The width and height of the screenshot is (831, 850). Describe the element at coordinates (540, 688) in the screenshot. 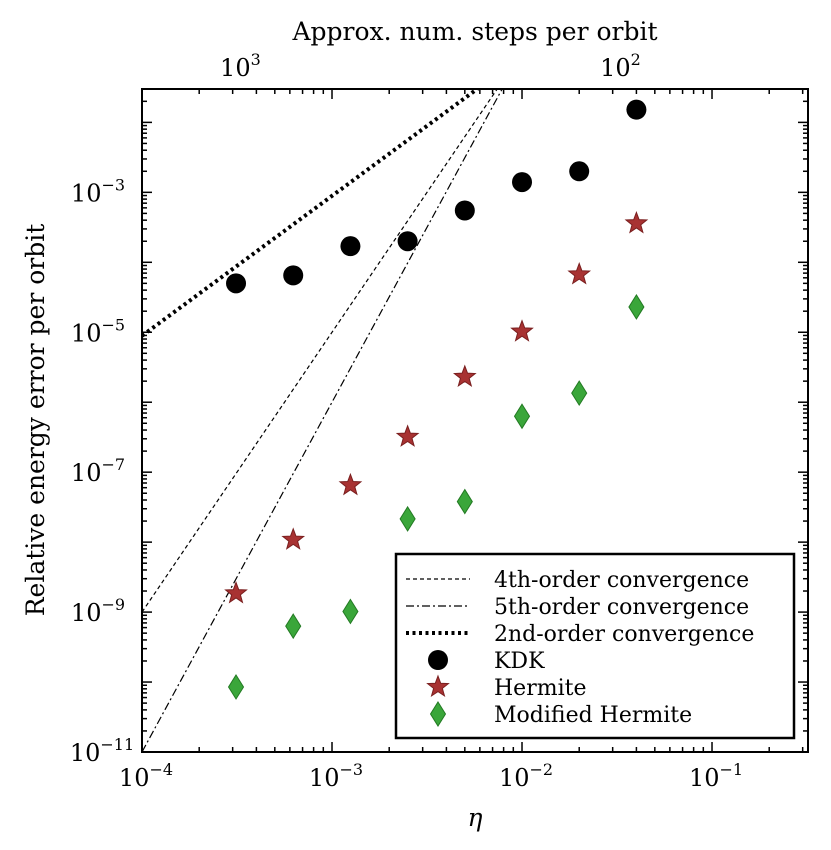

I see `legend-label: Hermite` at that location.